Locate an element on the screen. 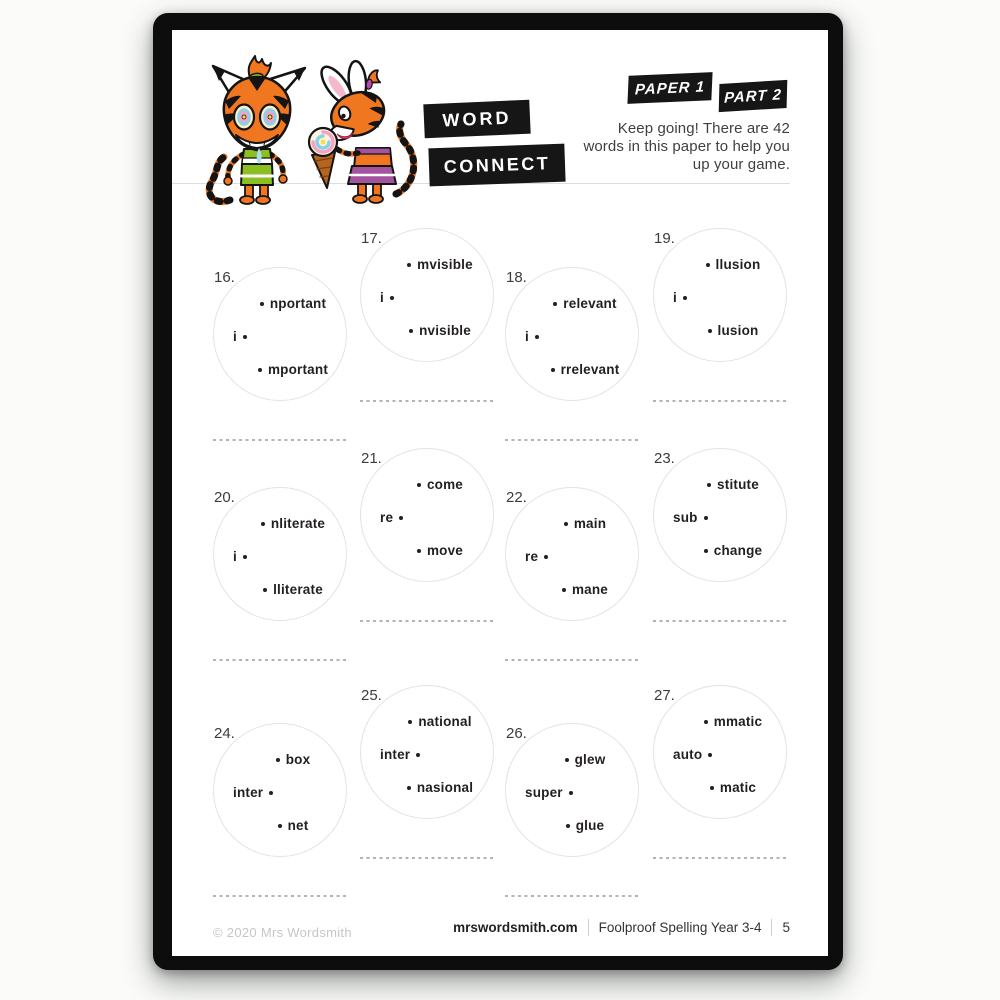  option-text: mane is located at coordinates (590, 589).